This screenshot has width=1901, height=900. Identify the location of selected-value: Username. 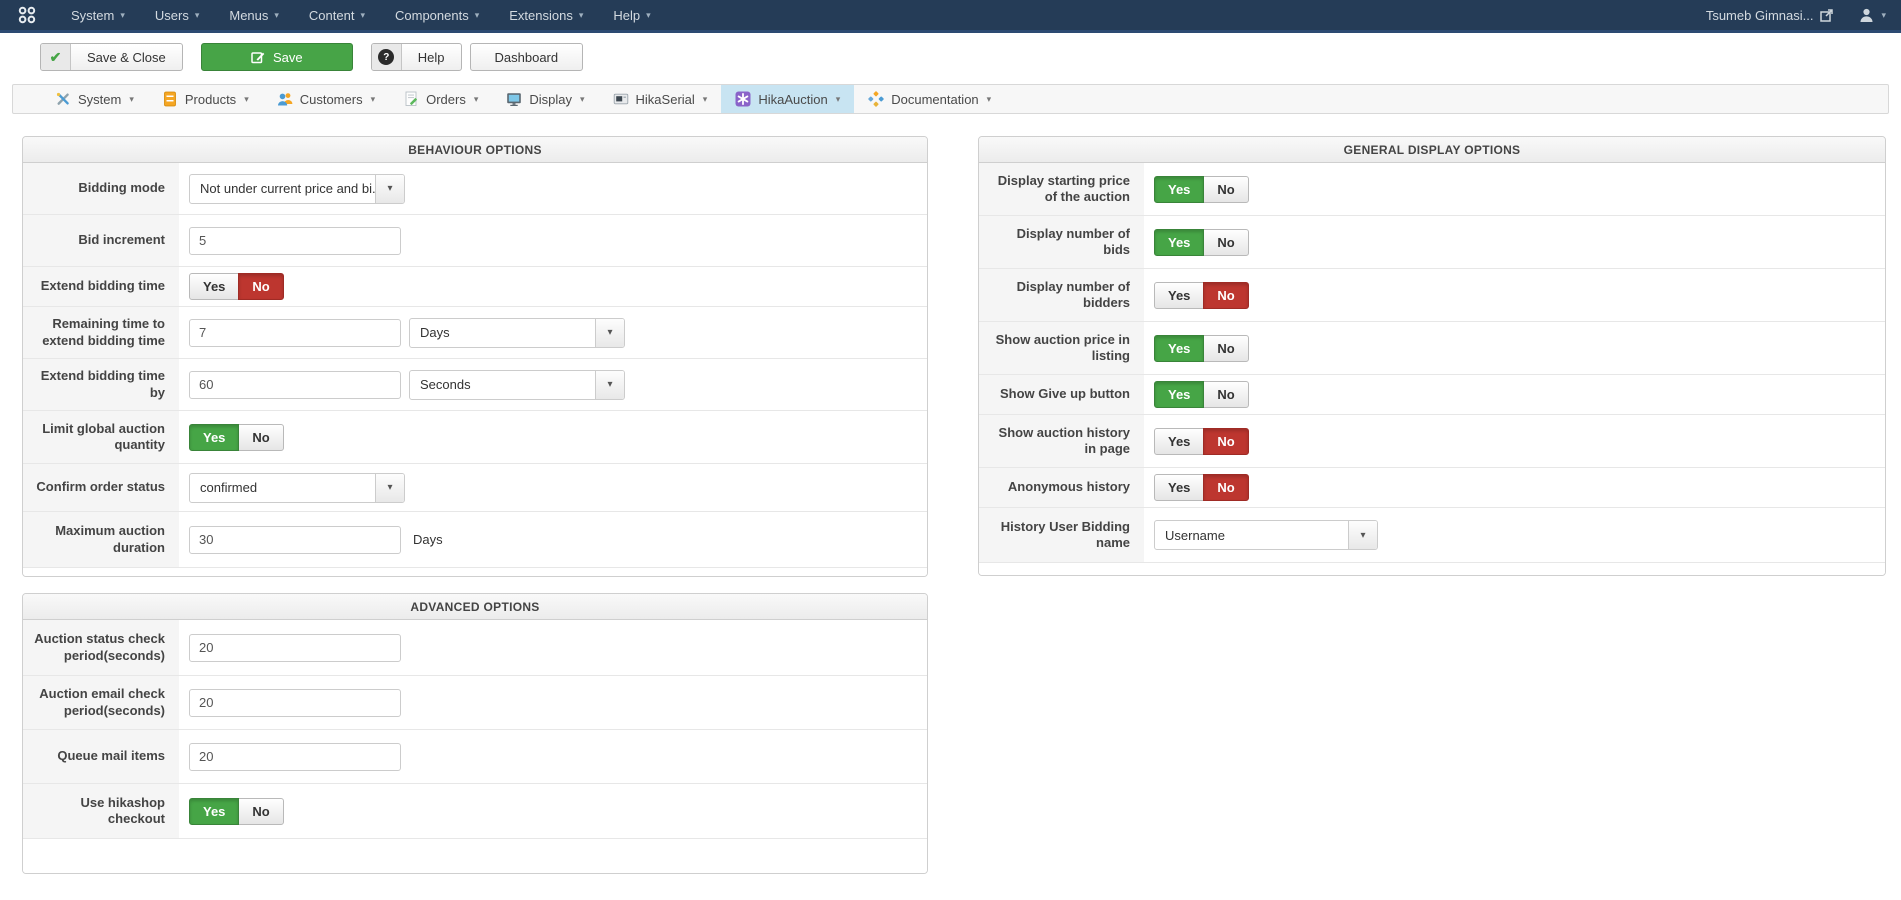
(1195, 535).